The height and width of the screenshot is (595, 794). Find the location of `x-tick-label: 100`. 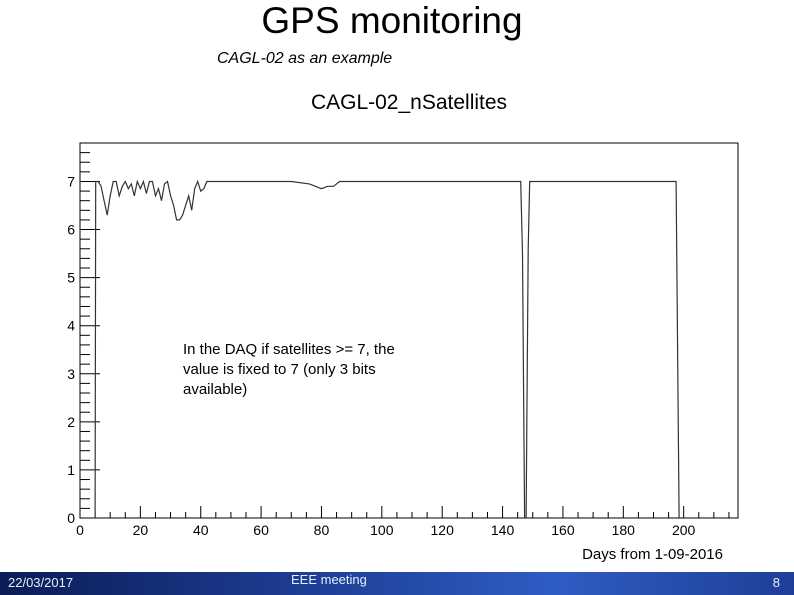

x-tick-label: 100 is located at coordinates (382, 530).